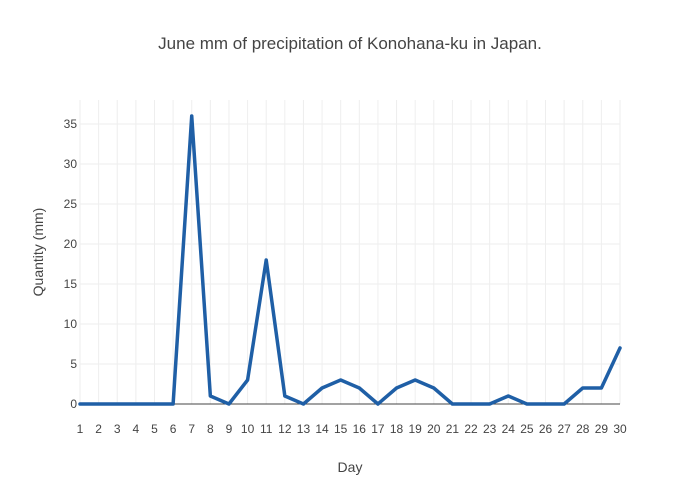  Describe the element at coordinates (266, 429) in the screenshot. I see `x-tick-label: 11` at that location.